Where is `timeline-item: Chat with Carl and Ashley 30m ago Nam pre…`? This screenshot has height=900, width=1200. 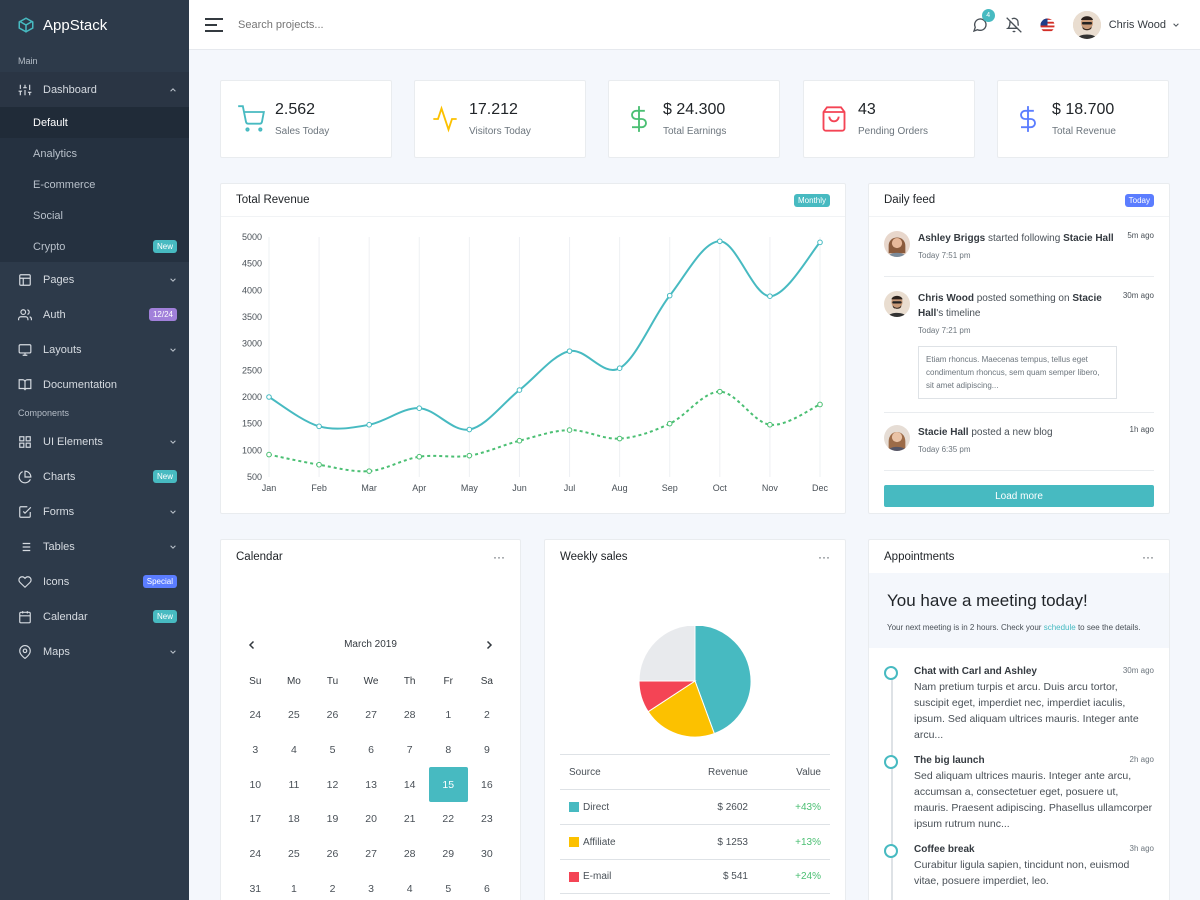
timeline-item: Chat with Carl and Ashley 30m ago Nam pre… is located at coordinates (1019, 704).